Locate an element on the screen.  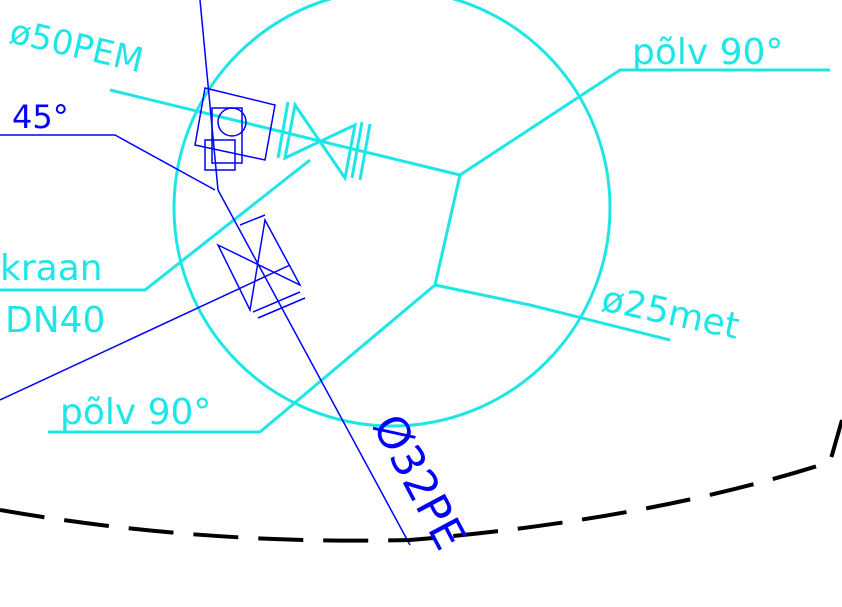
fitting is located at coordinates (235, 129).